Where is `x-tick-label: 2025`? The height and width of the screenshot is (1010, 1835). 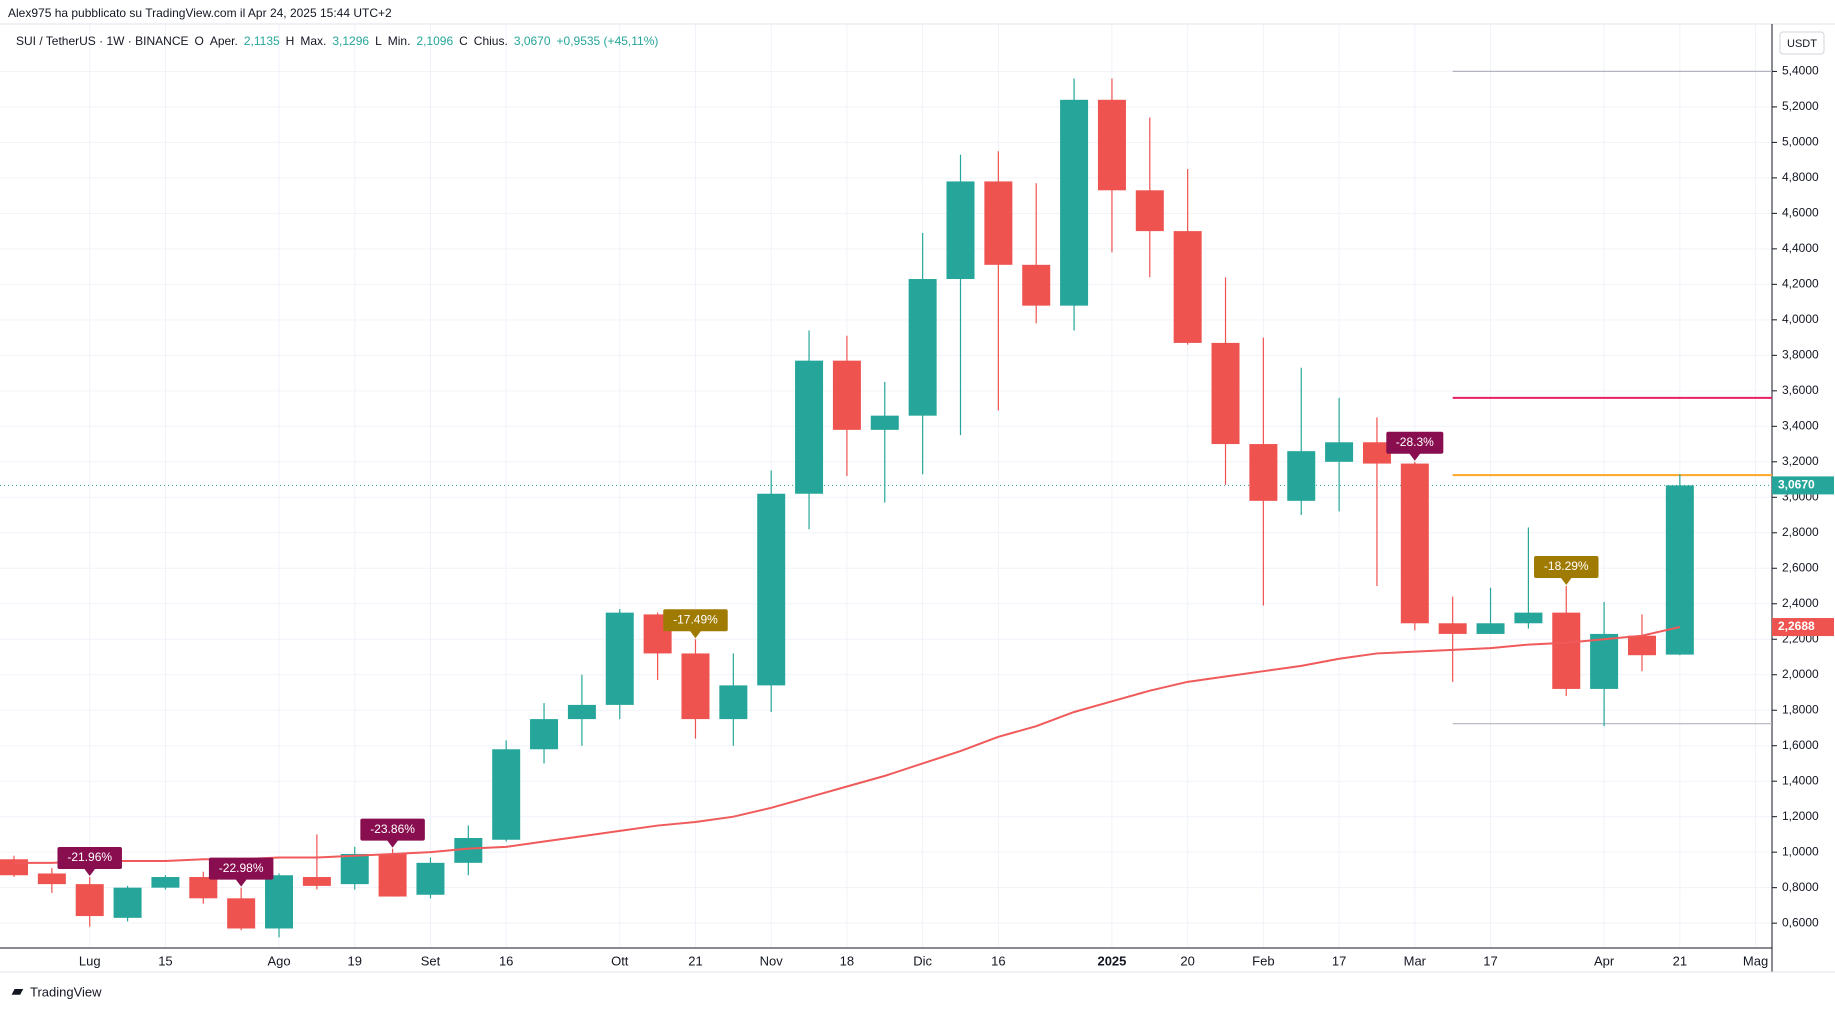
x-tick-label: 2025 is located at coordinates (1111, 960).